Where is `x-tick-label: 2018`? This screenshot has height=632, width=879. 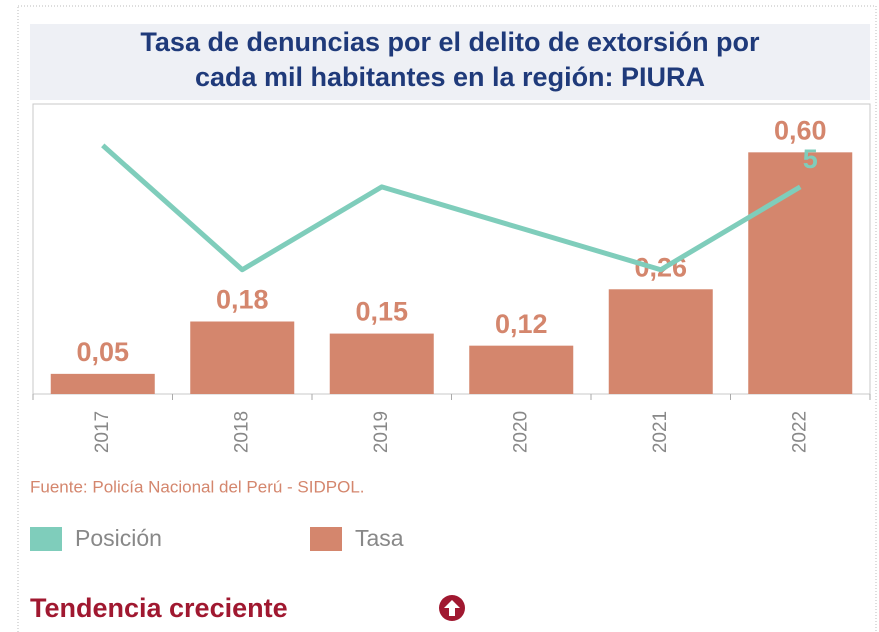
x-tick-label: 2018 is located at coordinates (241, 432).